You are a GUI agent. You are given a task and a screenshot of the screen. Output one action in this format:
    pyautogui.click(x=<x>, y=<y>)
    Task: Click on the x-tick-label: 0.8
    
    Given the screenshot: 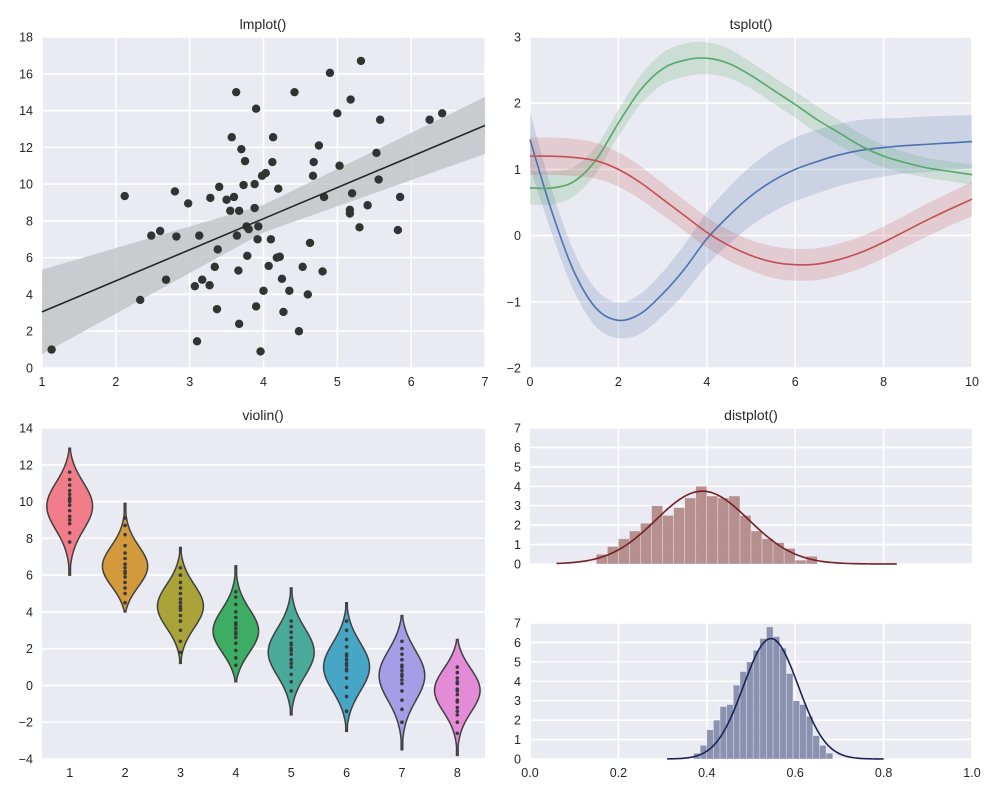 What is the action you would take?
    pyautogui.click(x=883, y=773)
    